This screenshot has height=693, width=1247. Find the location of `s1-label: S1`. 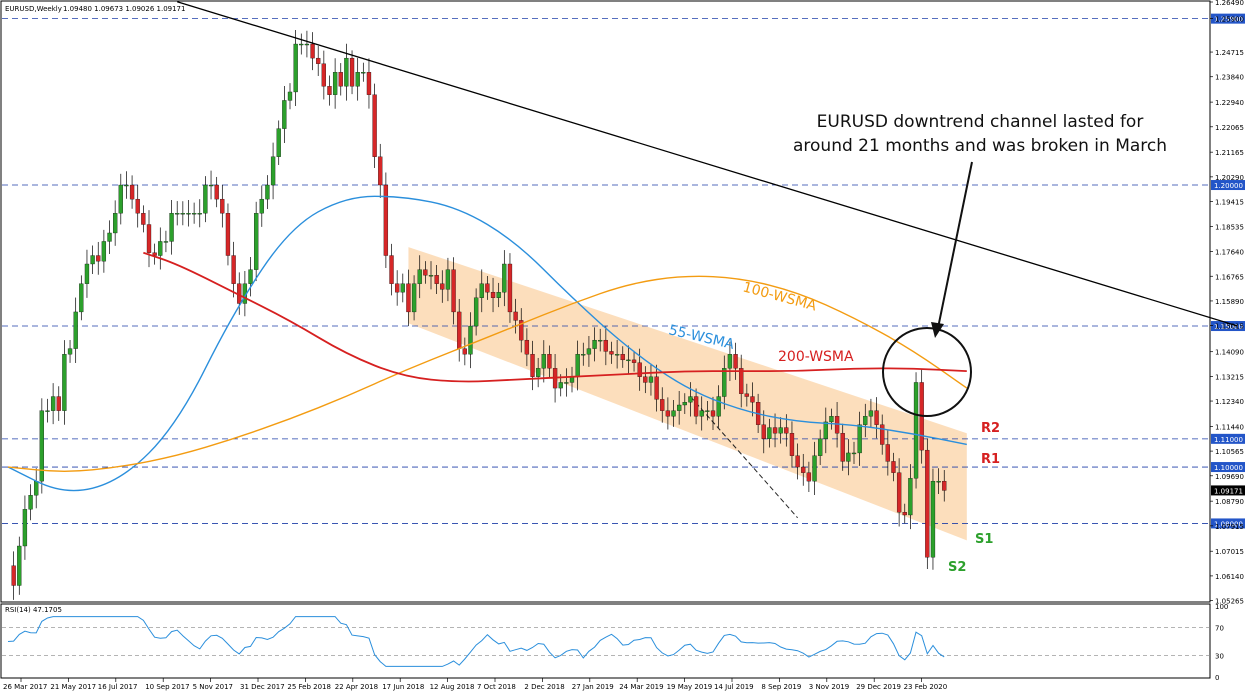

s1-label: S1 is located at coordinates (984, 539).